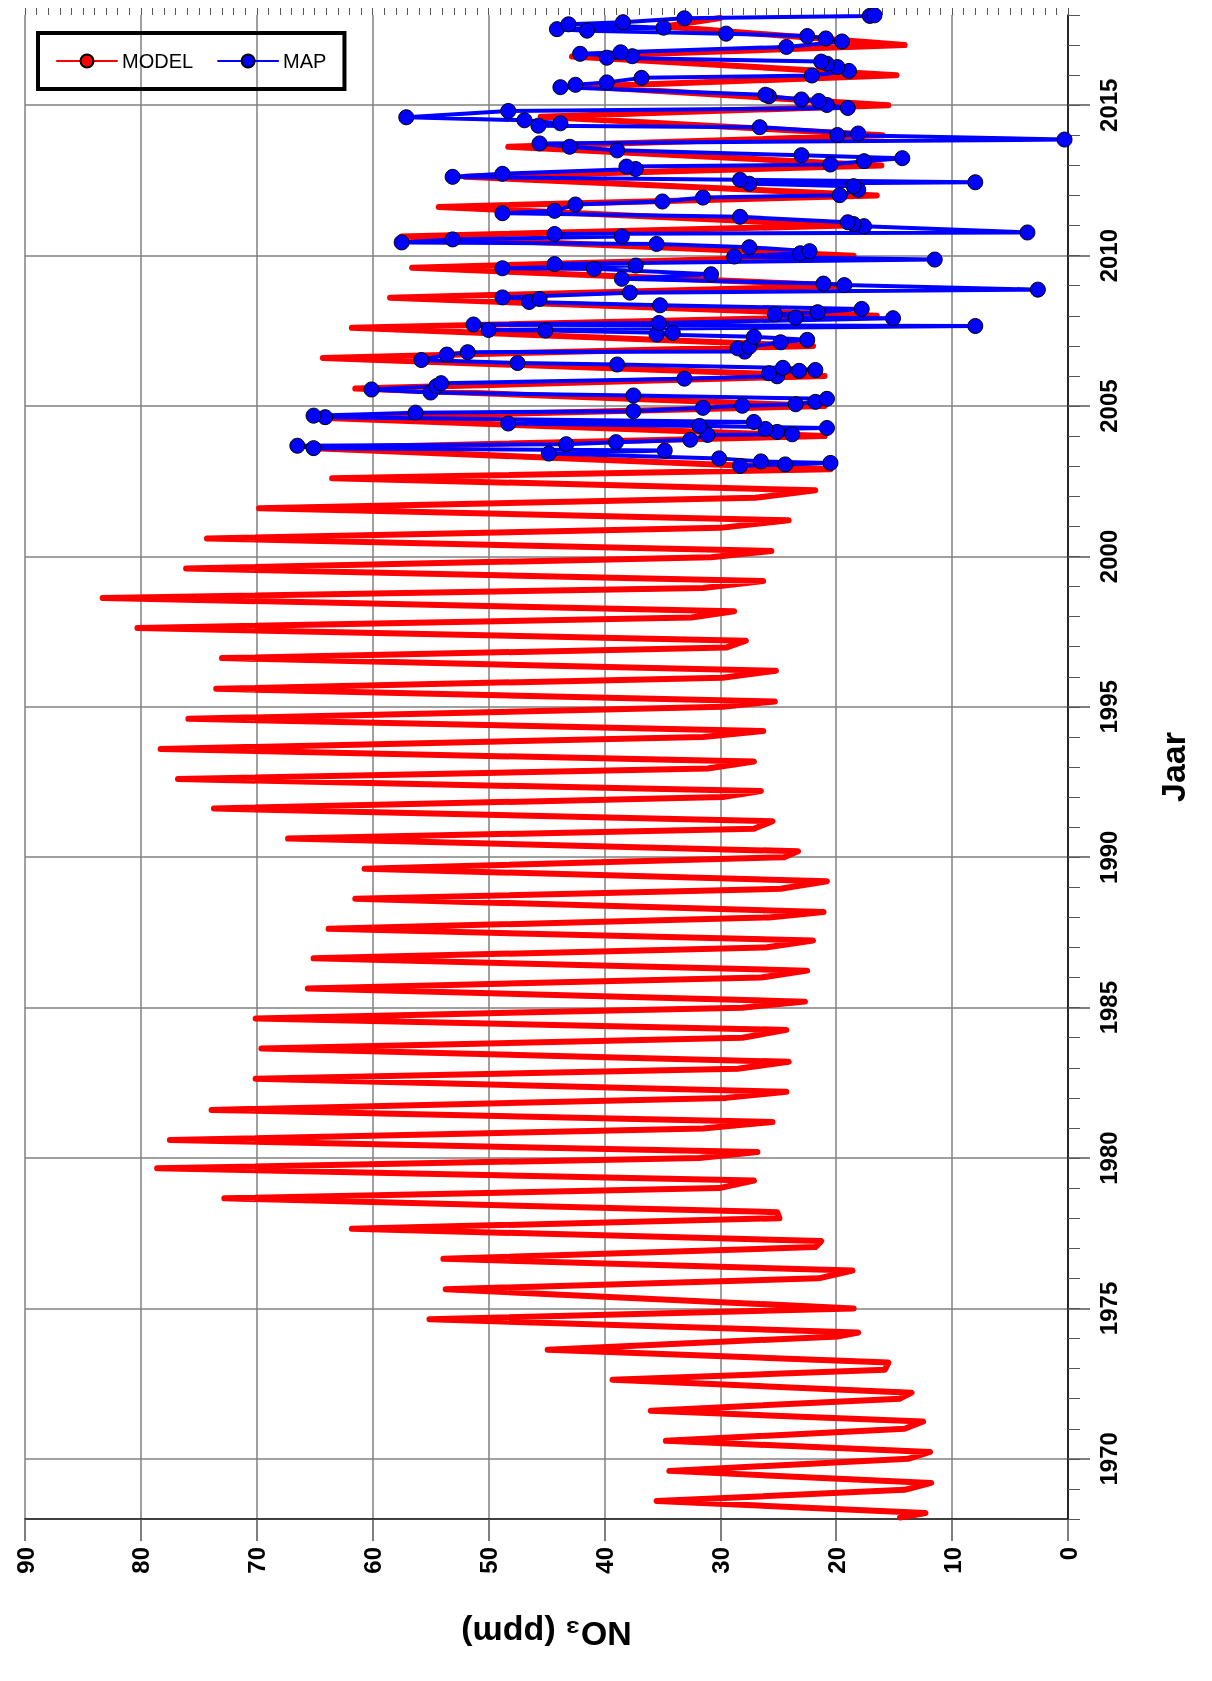  Describe the element at coordinates (141, 1560) in the screenshot. I see `x-tick-label: 80` at that location.